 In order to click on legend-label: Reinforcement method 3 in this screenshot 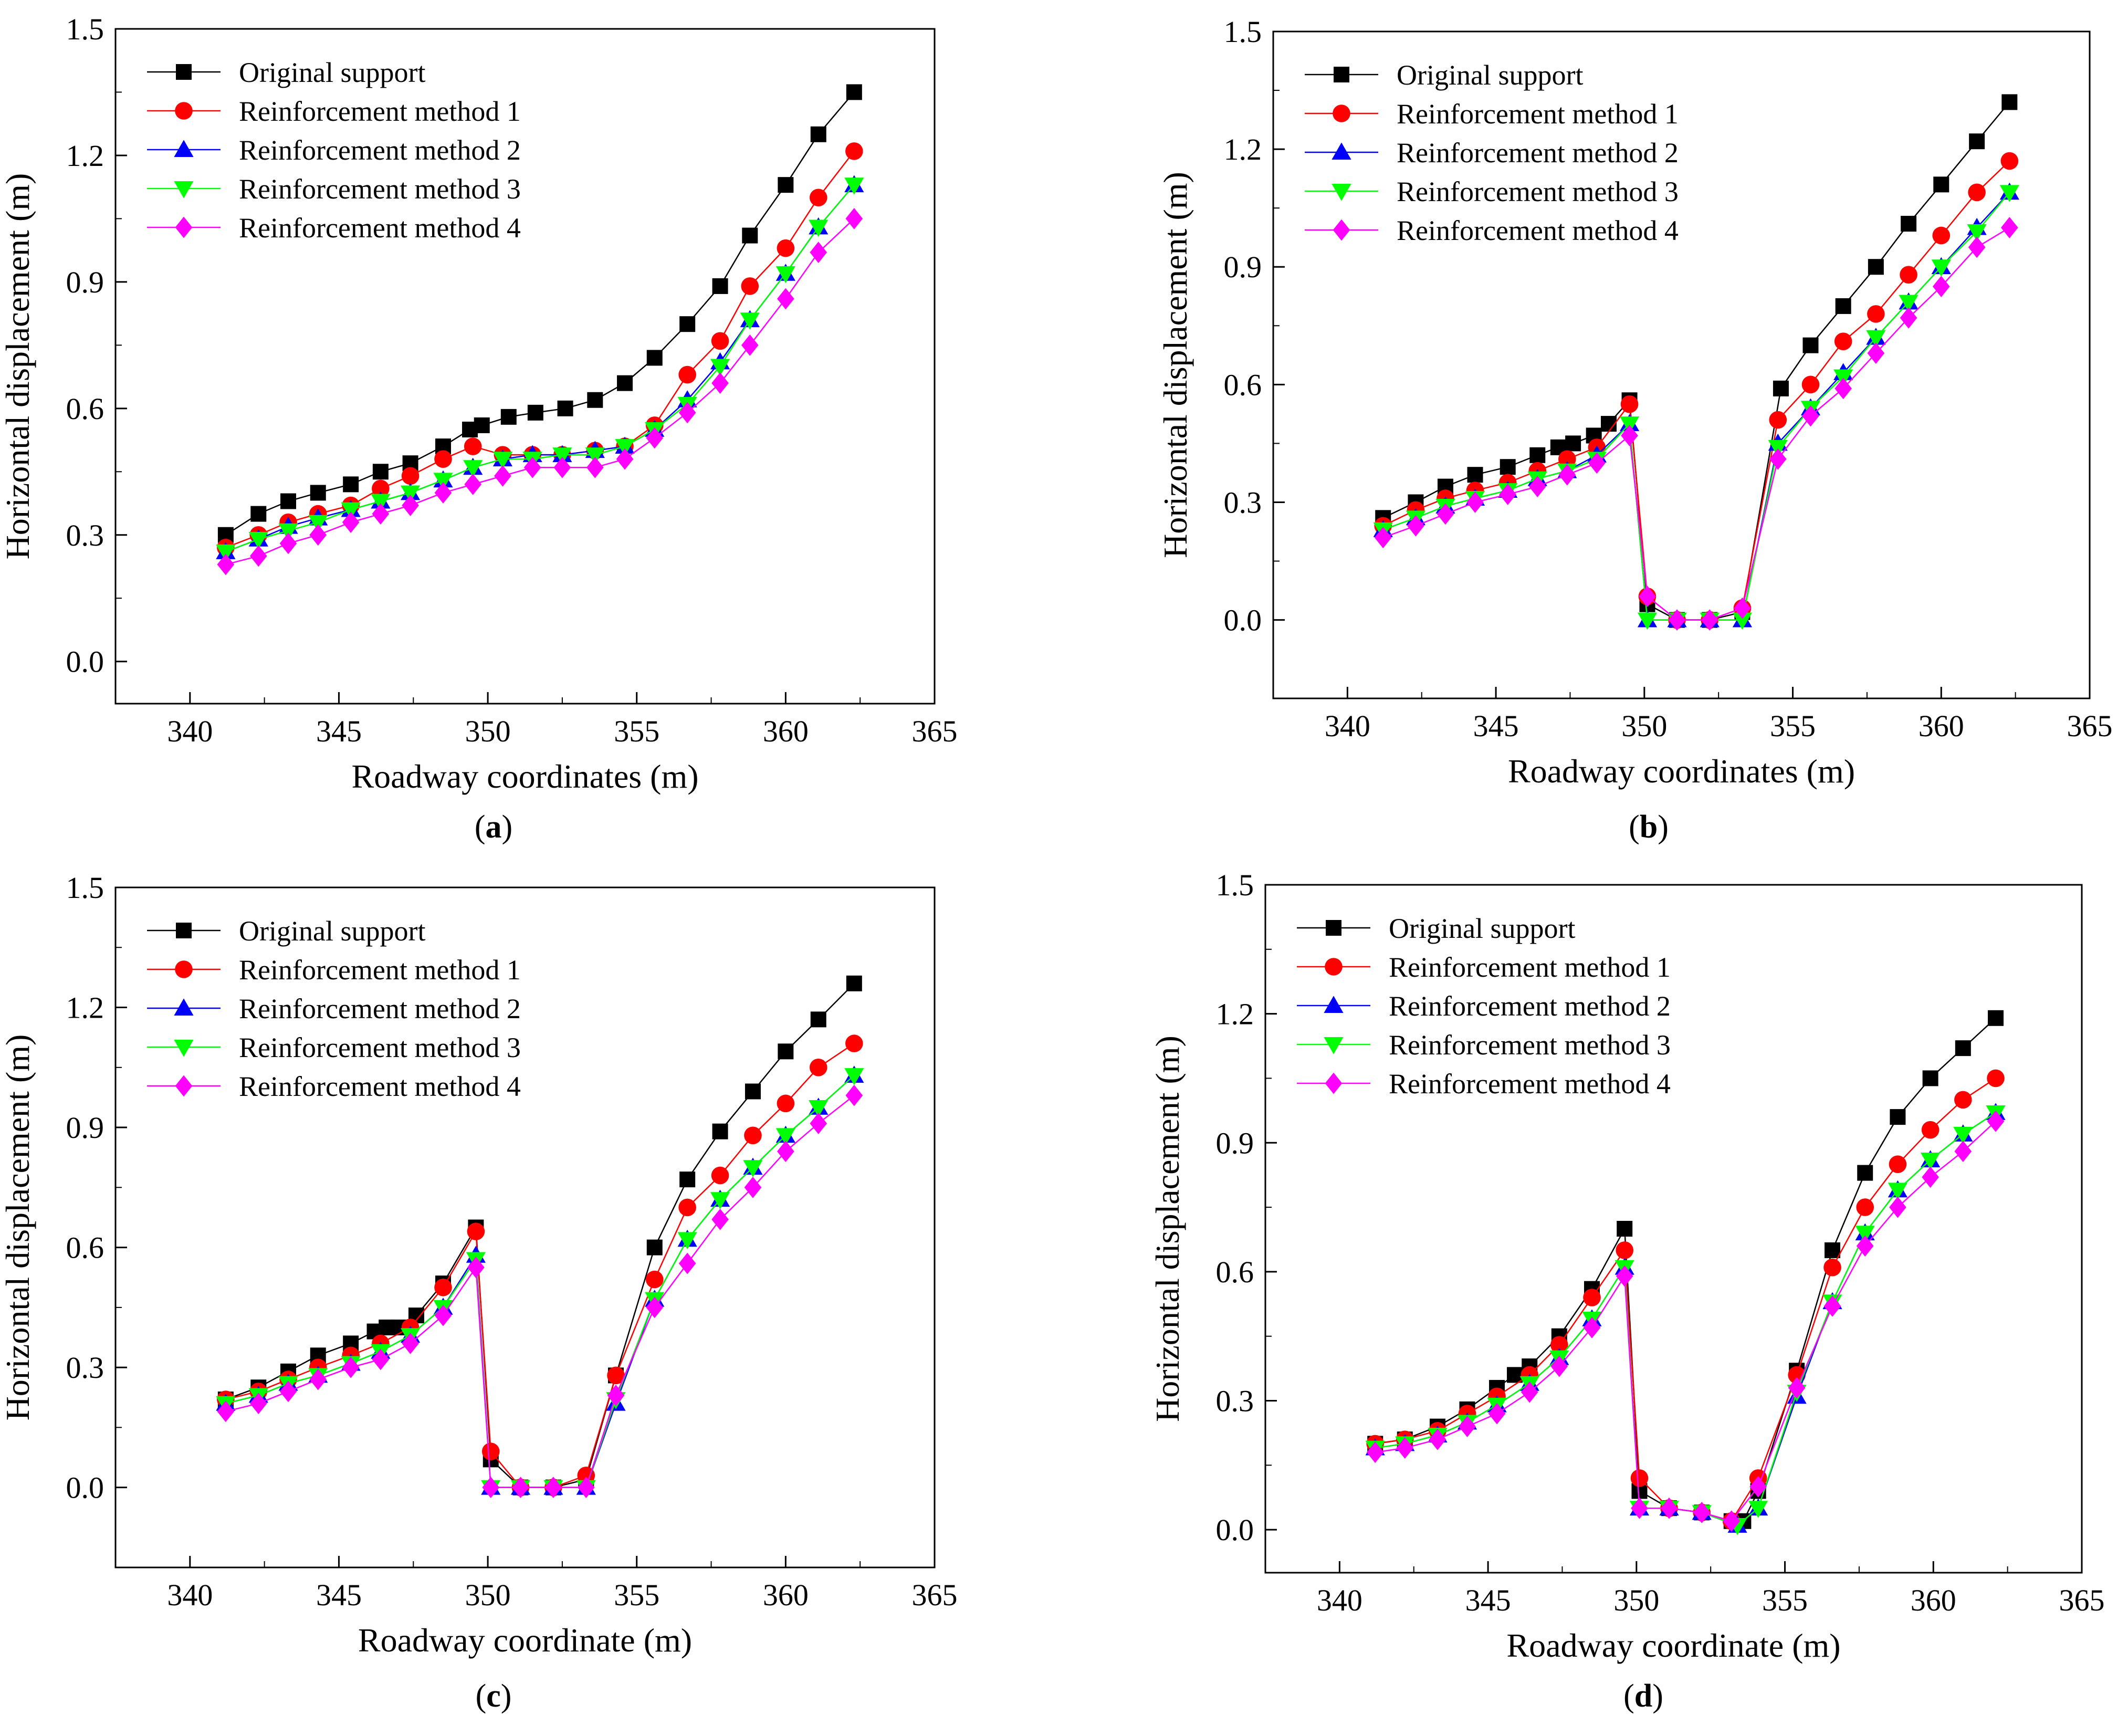, I will do `click(380, 1047)`.